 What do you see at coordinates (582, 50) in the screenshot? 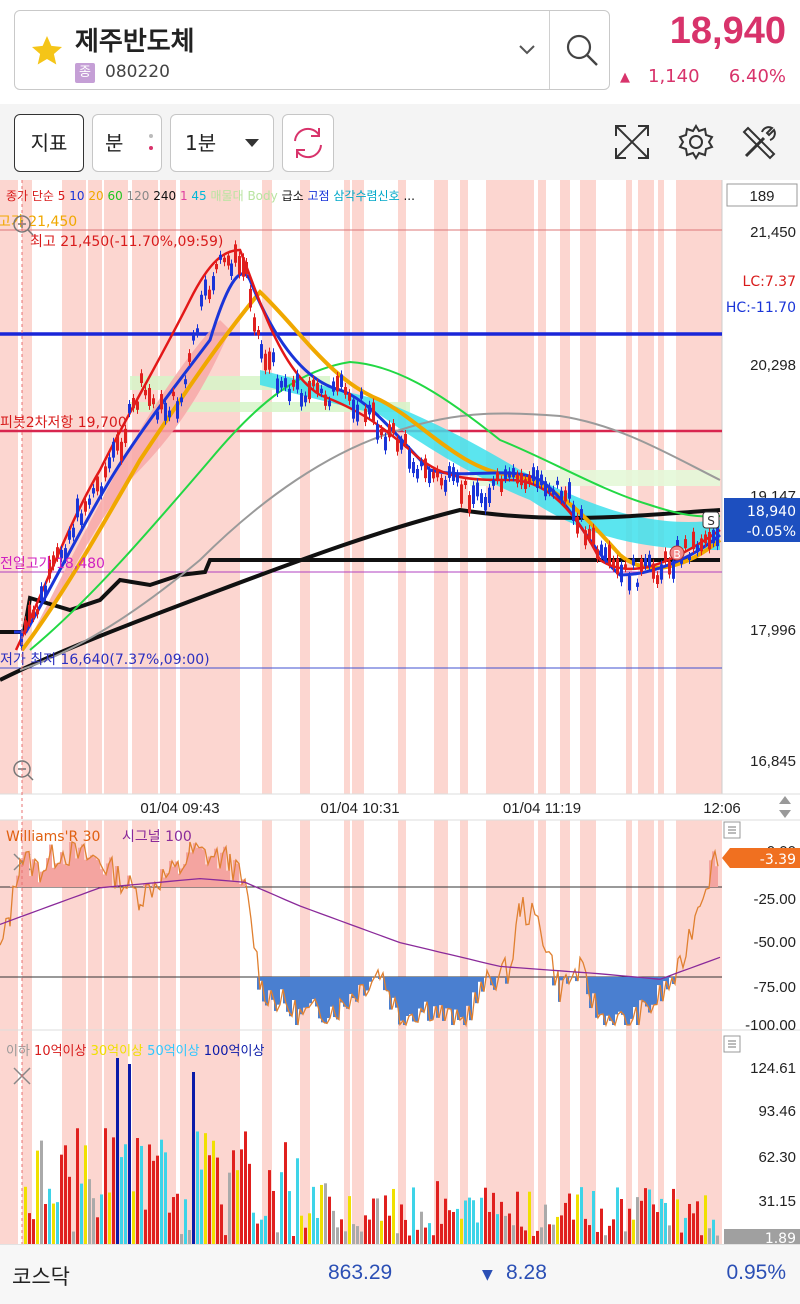
I see `search-icon` at bounding box center [582, 50].